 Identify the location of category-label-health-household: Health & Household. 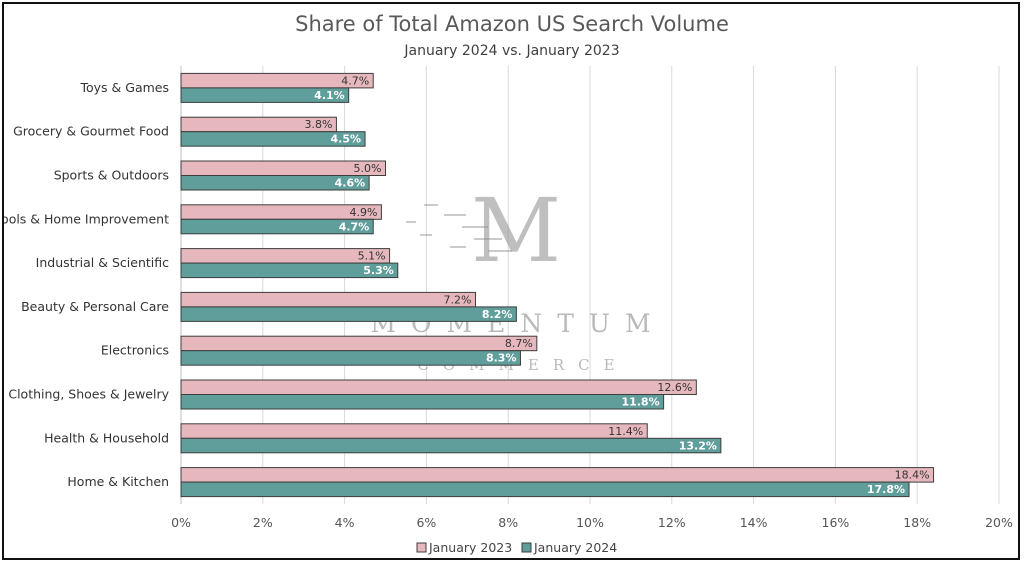
(106, 437).